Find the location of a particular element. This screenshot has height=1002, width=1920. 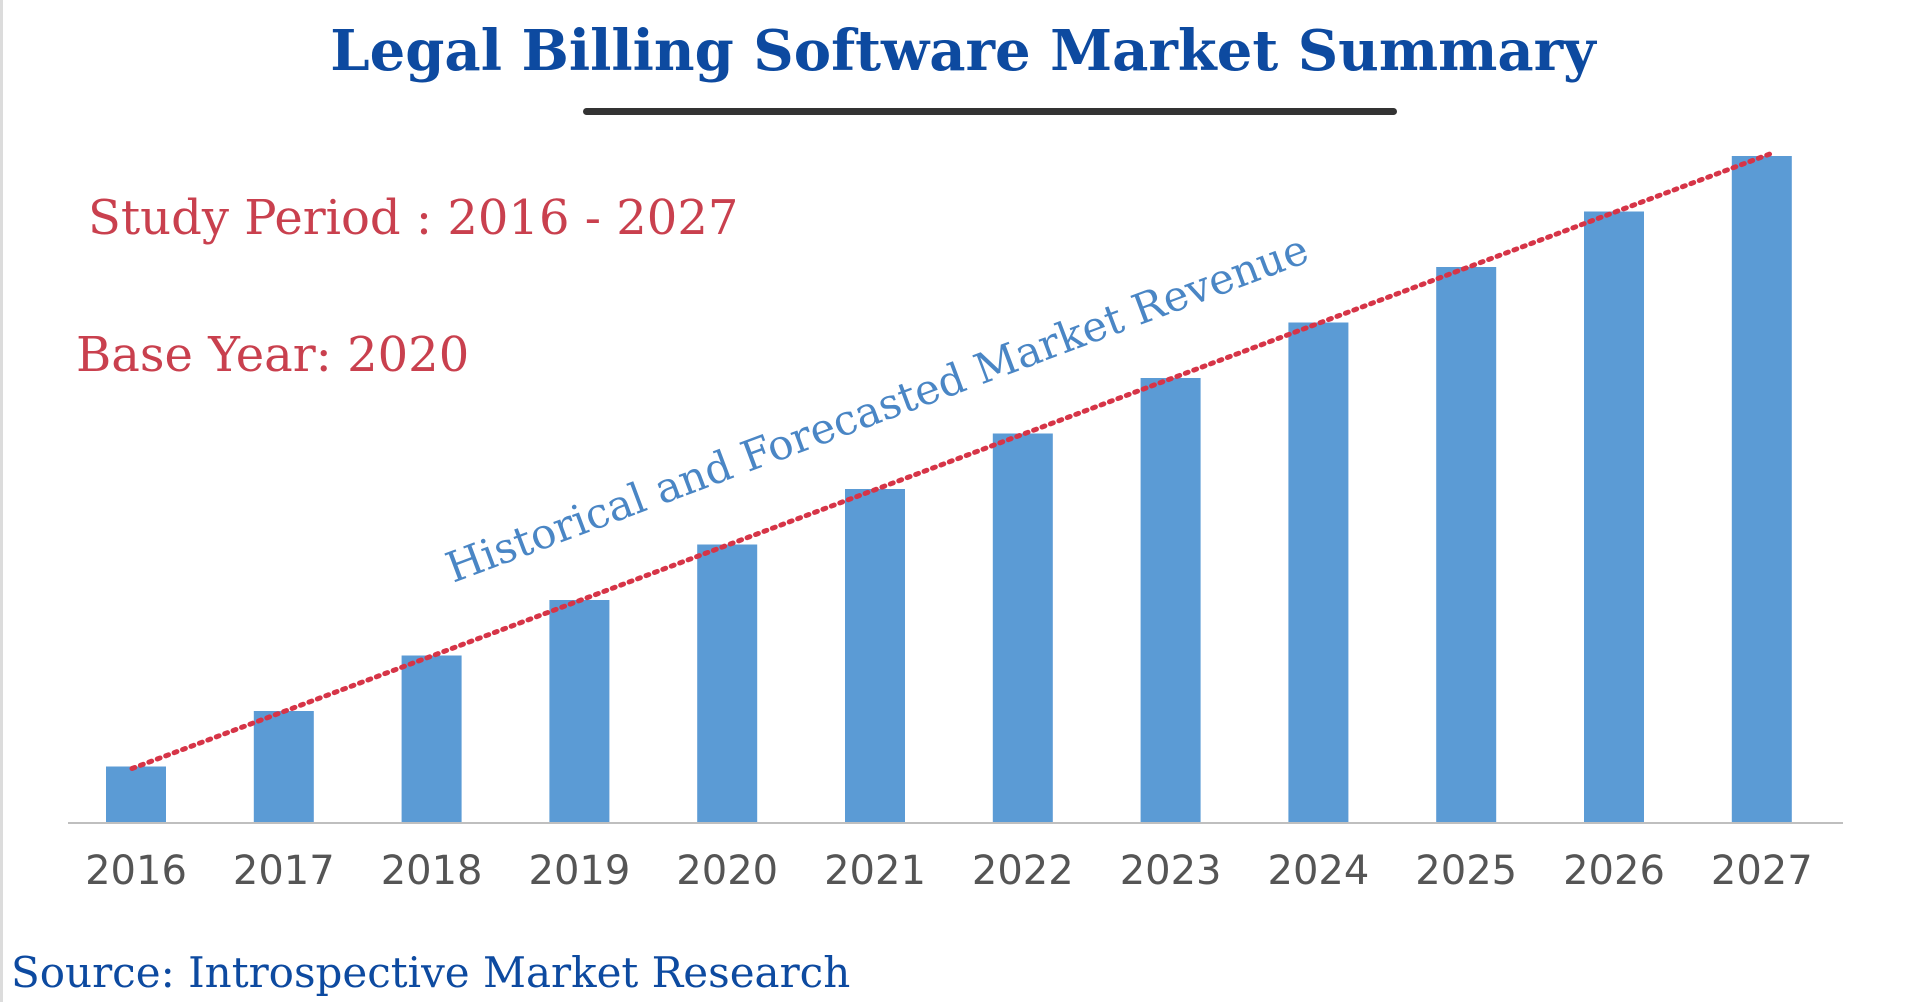

x-tick-label: 2025 is located at coordinates (1466, 871).